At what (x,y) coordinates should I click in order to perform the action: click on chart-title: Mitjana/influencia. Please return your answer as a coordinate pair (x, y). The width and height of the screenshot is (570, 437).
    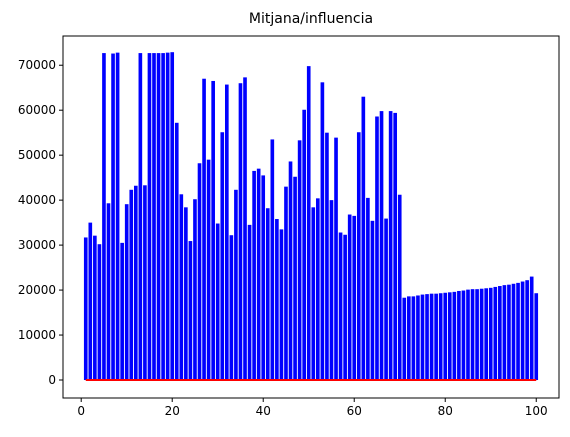
    Looking at the image, I should click on (311, 19).